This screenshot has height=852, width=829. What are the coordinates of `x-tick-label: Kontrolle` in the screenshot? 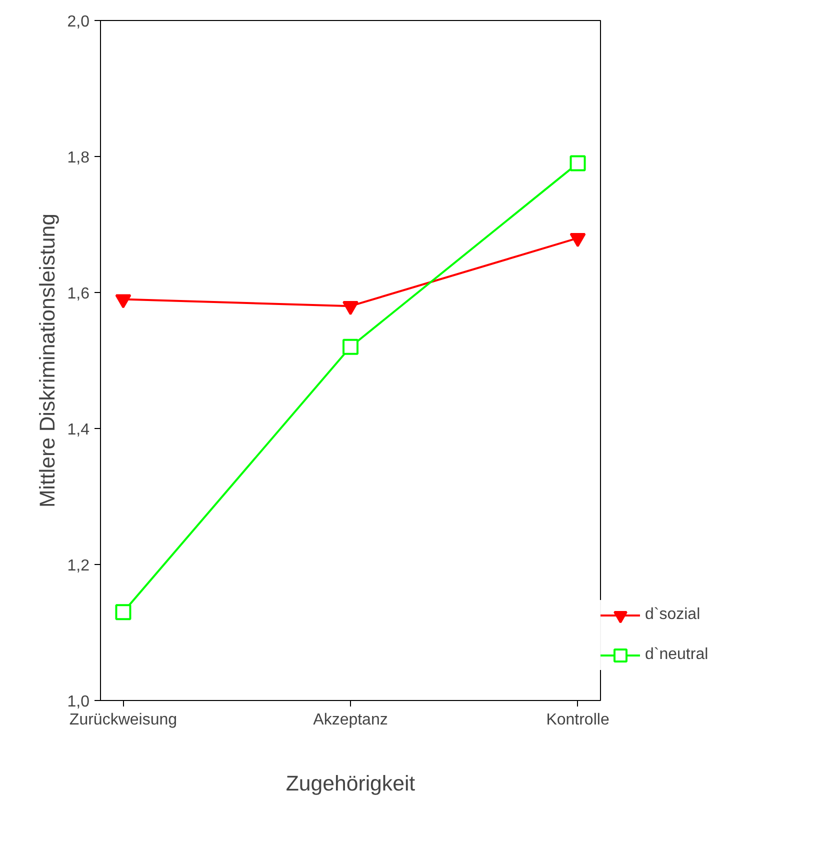 It's located at (578, 720).